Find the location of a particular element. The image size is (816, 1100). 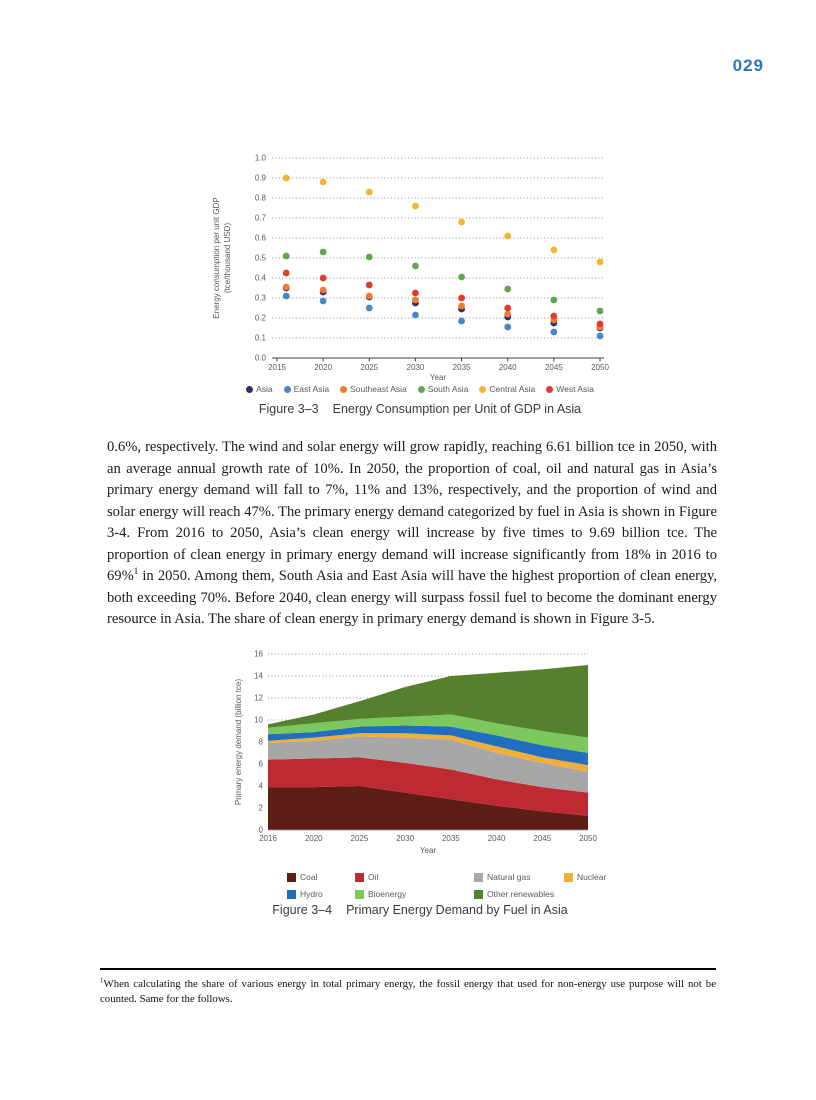

svg-text: 0 is located at coordinates (261, 830).